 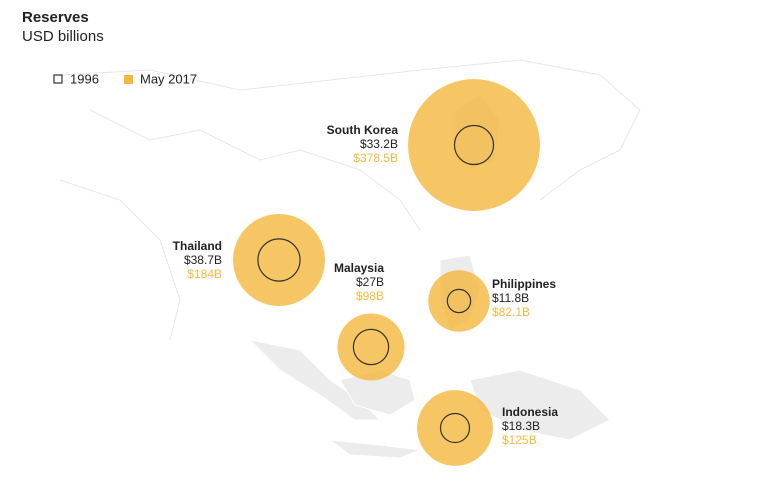 What do you see at coordinates (370, 282) in the screenshot?
I see `value-1996: $27B` at bounding box center [370, 282].